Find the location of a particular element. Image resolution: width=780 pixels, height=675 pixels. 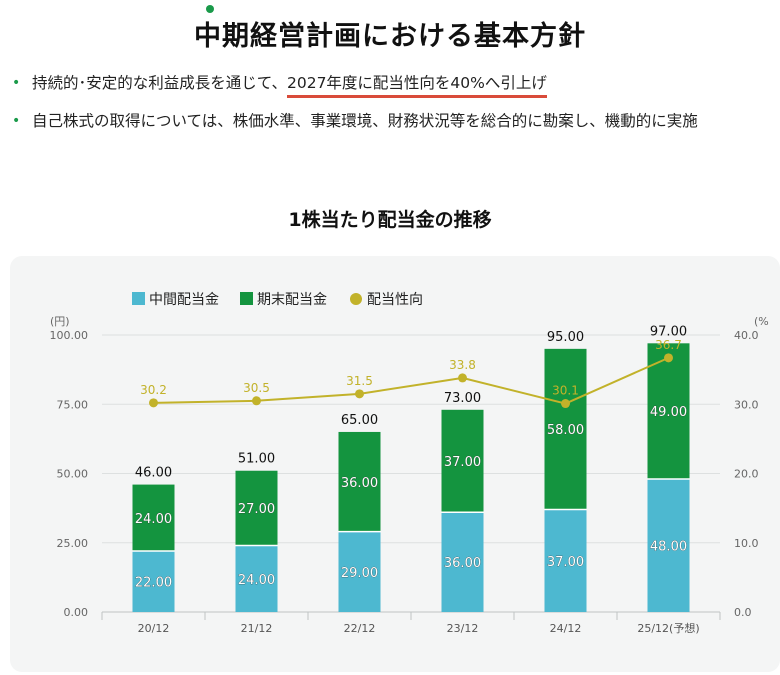

y-right-tick-label: 0.0 is located at coordinates (743, 612).